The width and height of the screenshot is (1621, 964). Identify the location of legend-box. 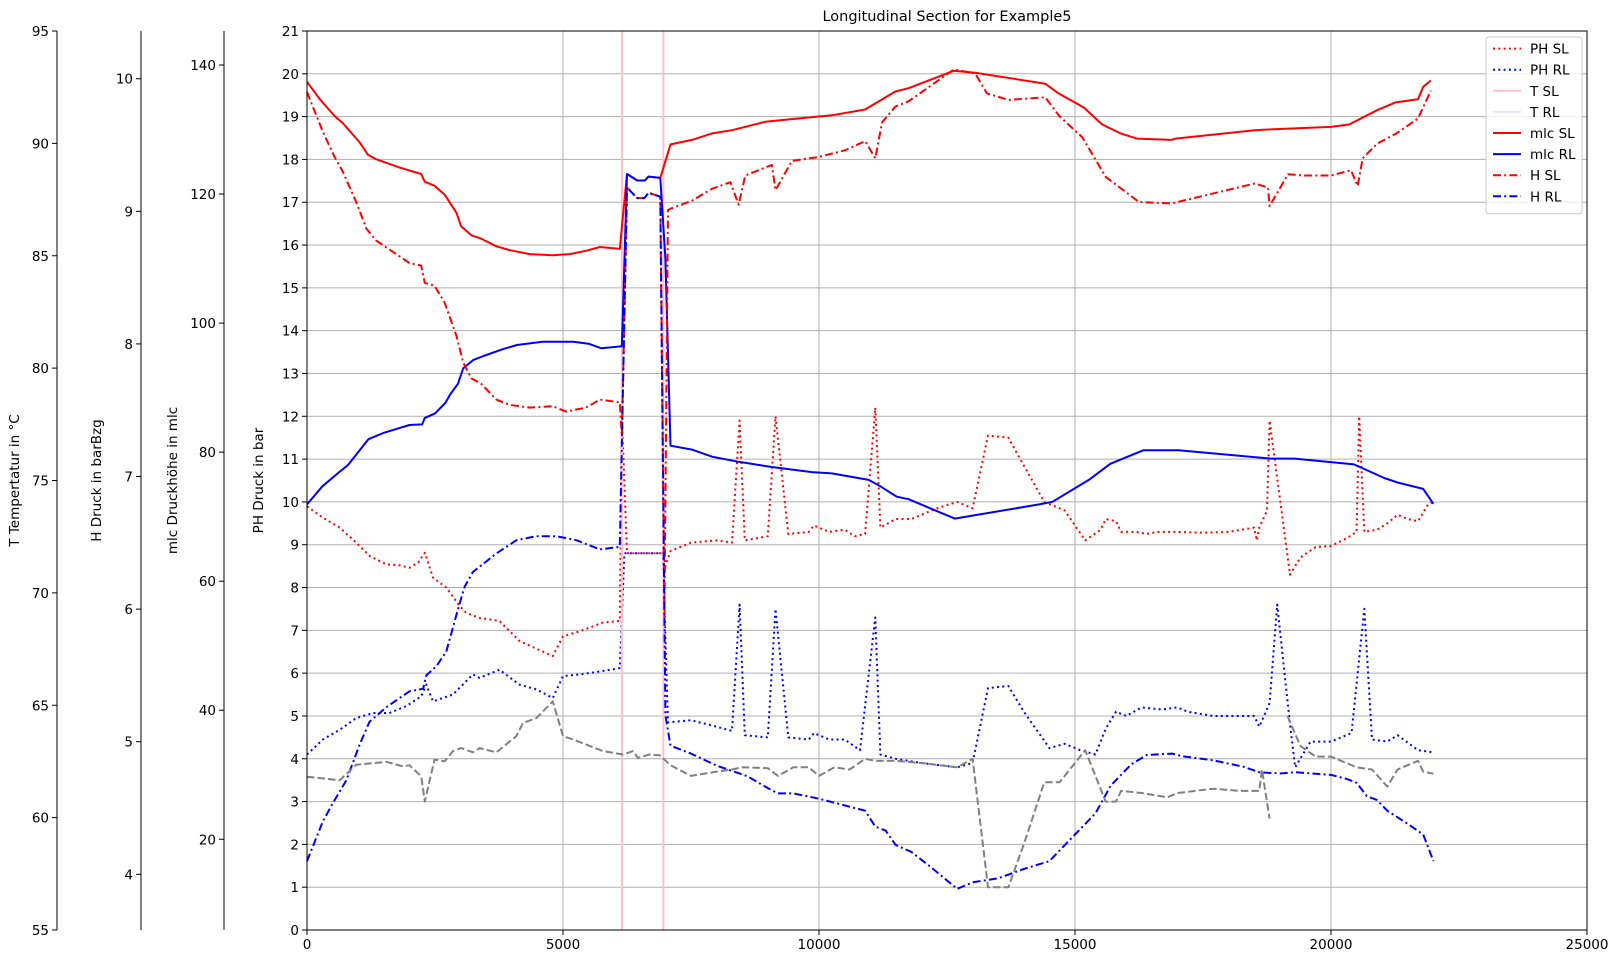
(1534, 125).